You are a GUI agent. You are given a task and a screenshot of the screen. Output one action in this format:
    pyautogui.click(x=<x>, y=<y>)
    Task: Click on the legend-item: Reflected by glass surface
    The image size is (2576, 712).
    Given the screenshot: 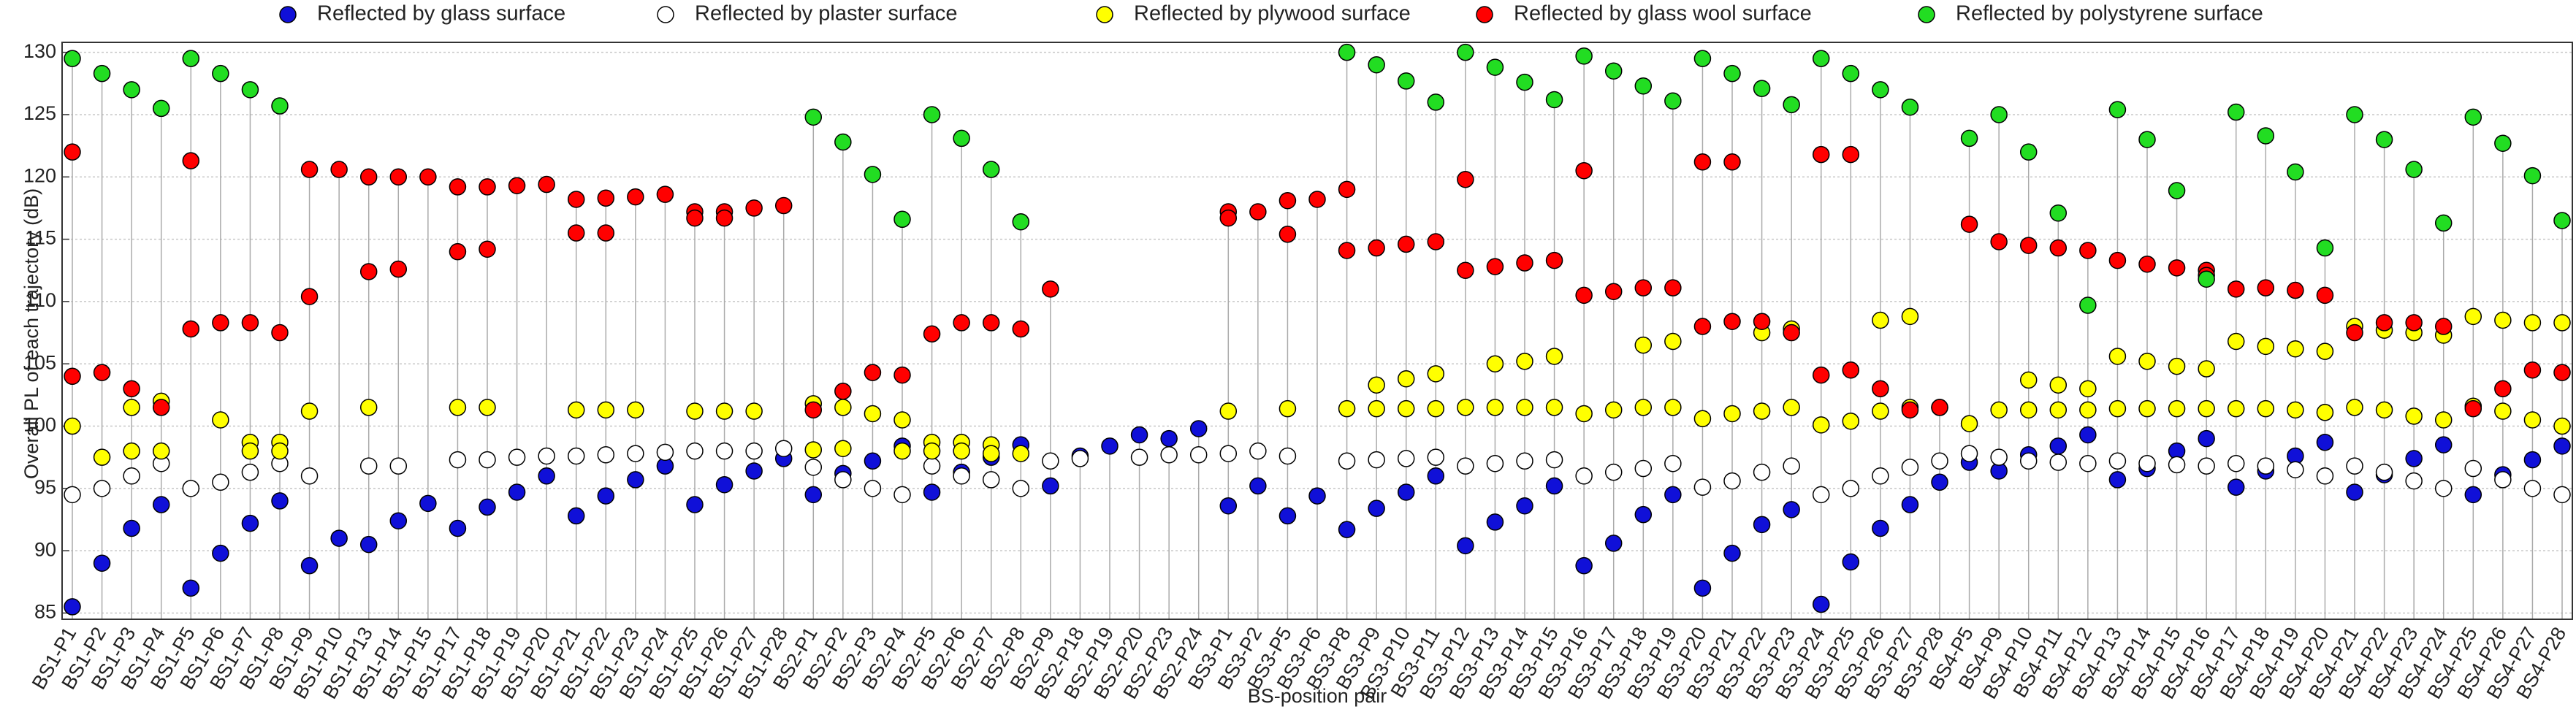 What is the action you would take?
    pyautogui.click(x=422, y=14)
    